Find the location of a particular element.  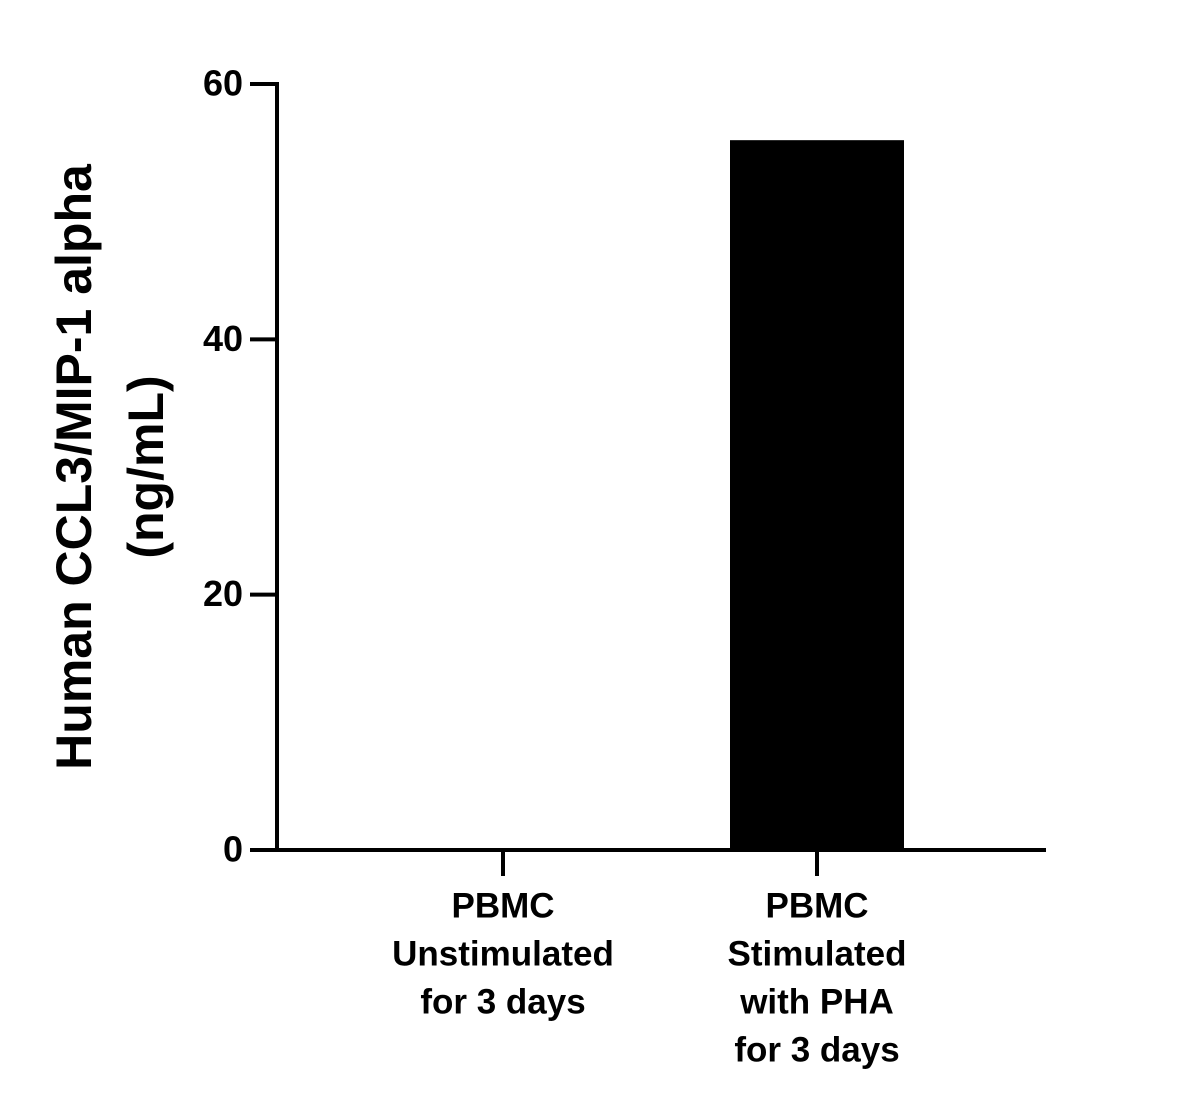

x-tick-label: Stimulated is located at coordinates (817, 953).